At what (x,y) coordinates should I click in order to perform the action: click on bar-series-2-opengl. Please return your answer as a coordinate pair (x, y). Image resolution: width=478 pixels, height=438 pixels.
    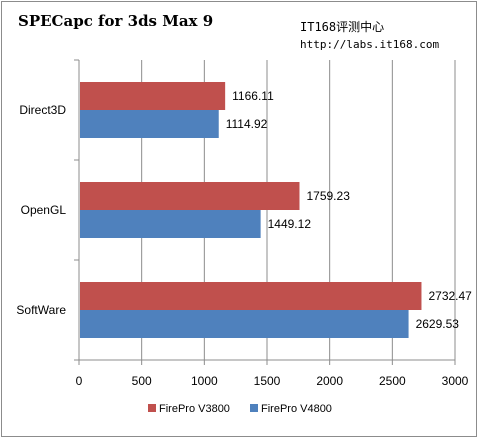
    Looking at the image, I should click on (170, 224).